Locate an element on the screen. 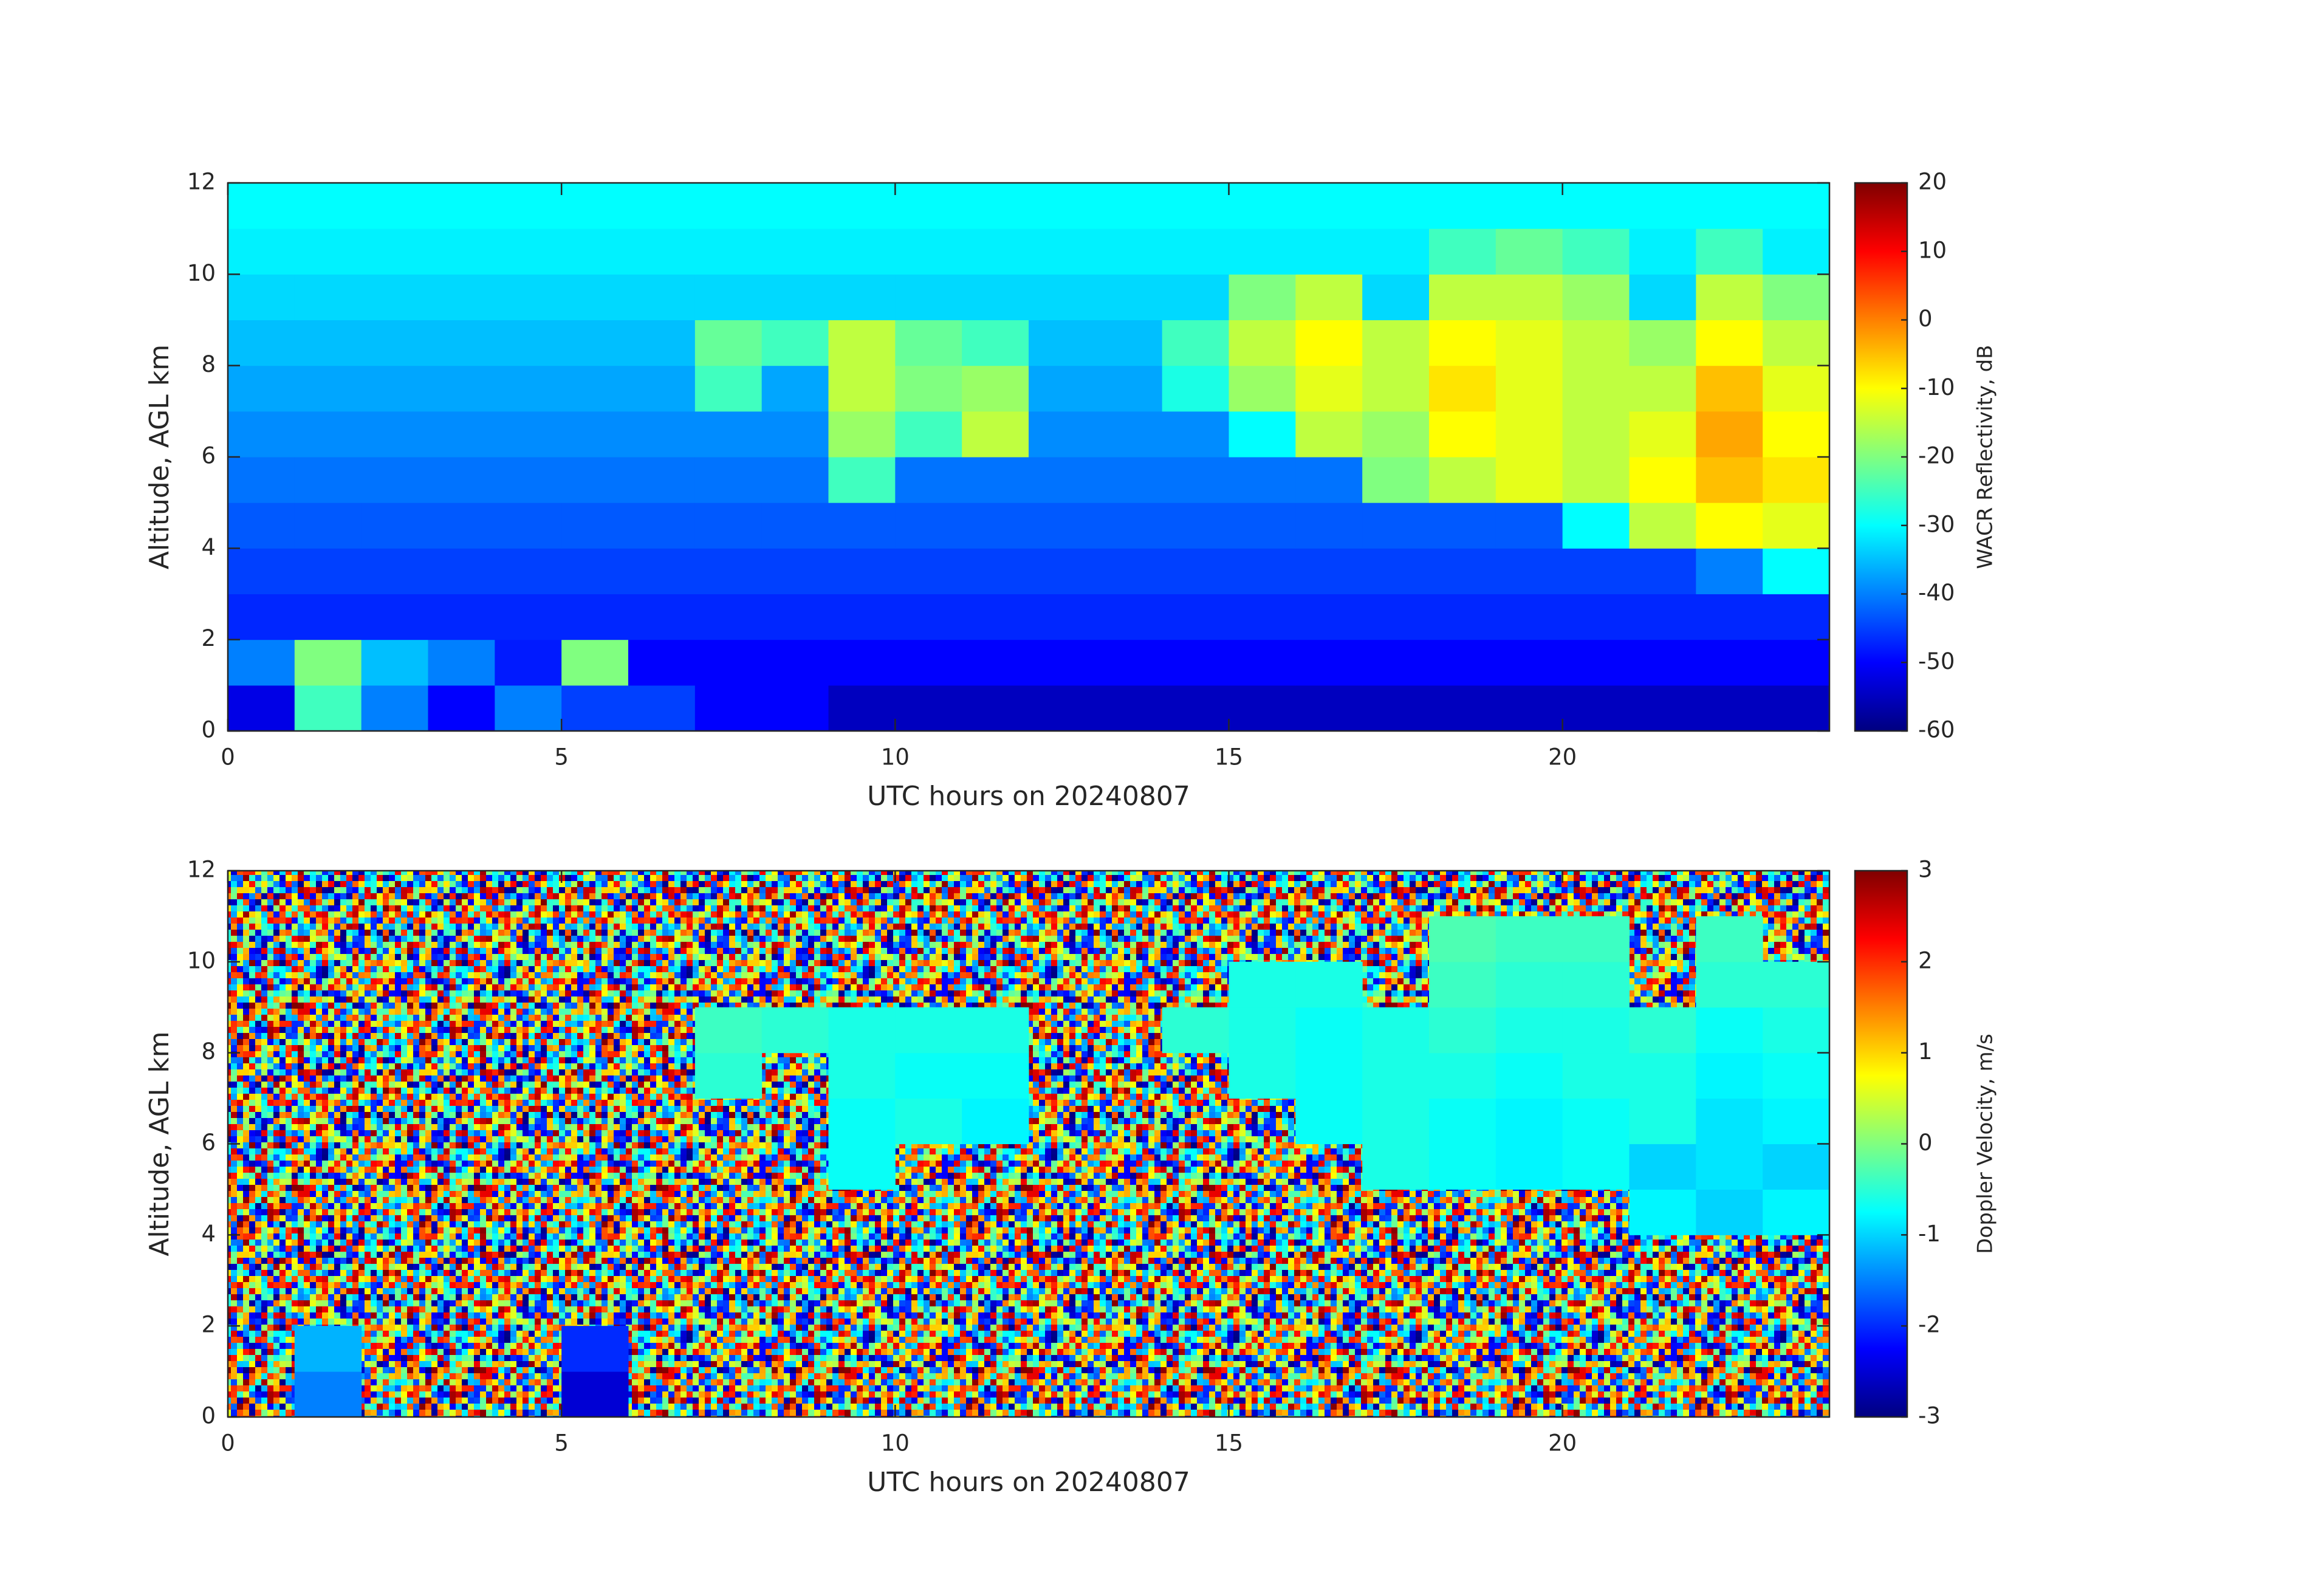  y-tick-label: 4 is located at coordinates (208, 1234).